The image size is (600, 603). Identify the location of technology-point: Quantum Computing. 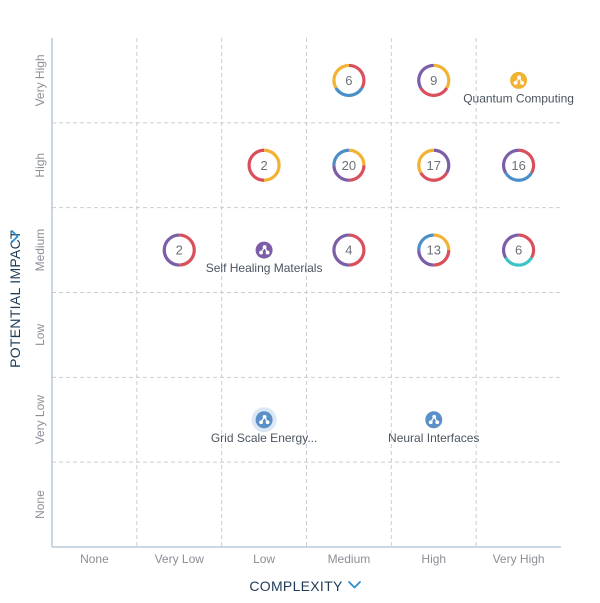
(518, 88).